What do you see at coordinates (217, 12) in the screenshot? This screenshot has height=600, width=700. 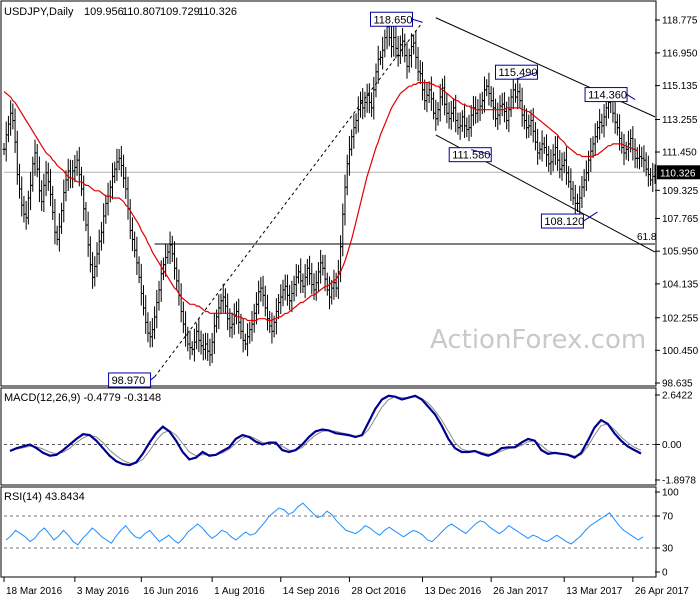 I see `ohlc-close: 110.326` at bounding box center [217, 12].